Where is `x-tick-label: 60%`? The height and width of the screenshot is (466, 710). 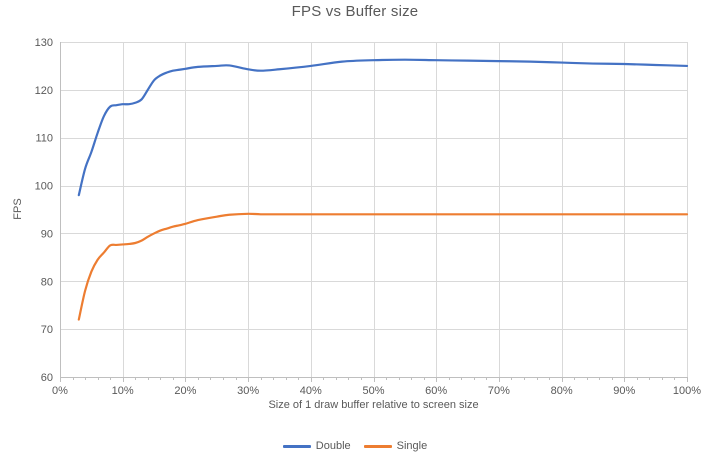 x-tick-label: 60% is located at coordinates (436, 391).